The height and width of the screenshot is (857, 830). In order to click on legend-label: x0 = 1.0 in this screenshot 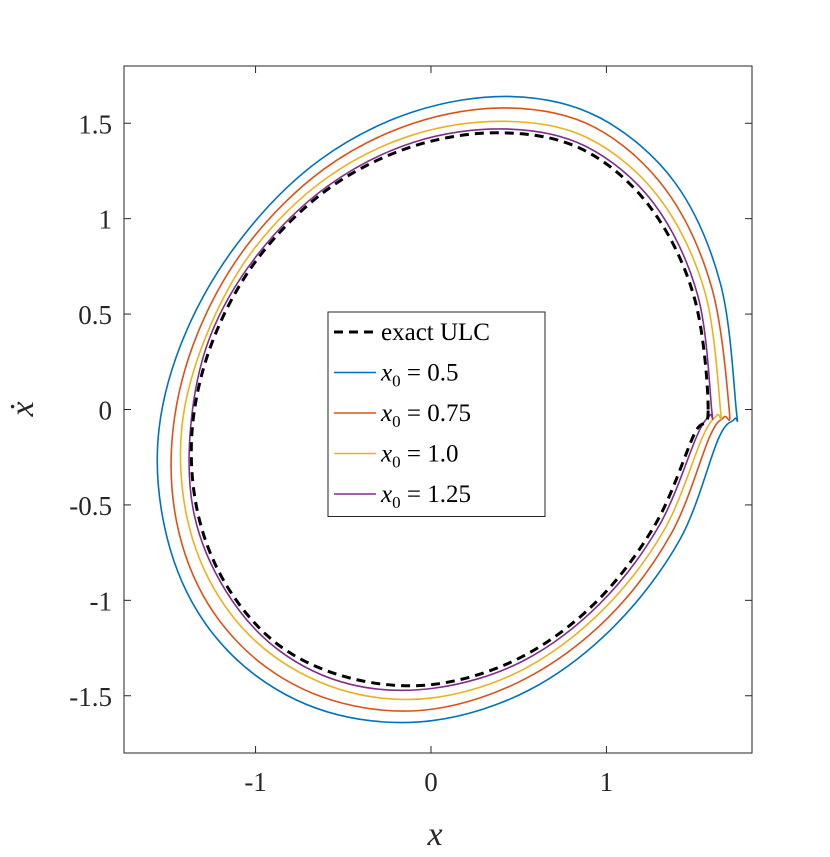, I will do `click(419, 456)`.